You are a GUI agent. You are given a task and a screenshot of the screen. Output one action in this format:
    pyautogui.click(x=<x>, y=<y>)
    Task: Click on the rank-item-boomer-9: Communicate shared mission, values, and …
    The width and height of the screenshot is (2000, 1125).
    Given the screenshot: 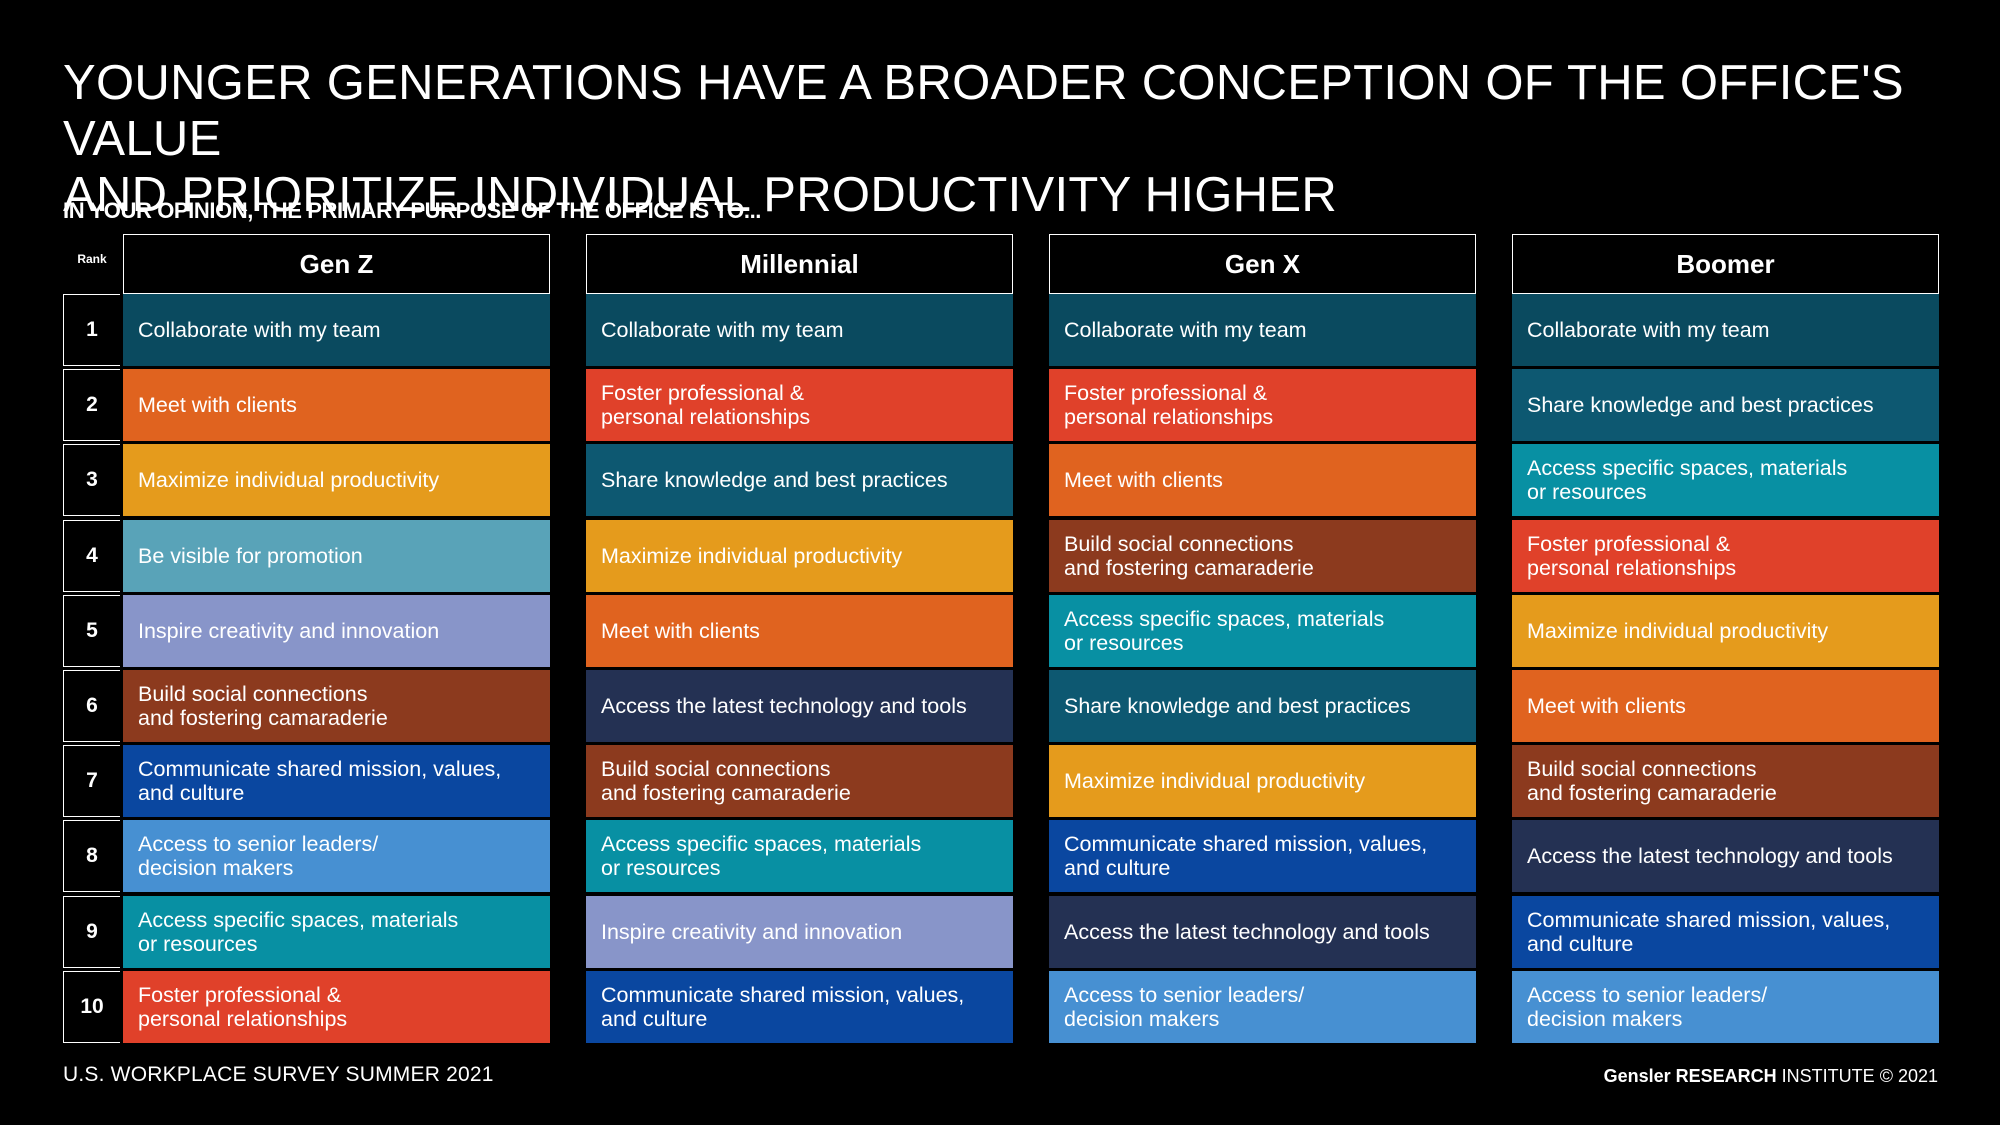 What is the action you would take?
    pyautogui.click(x=1725, y=931)
    